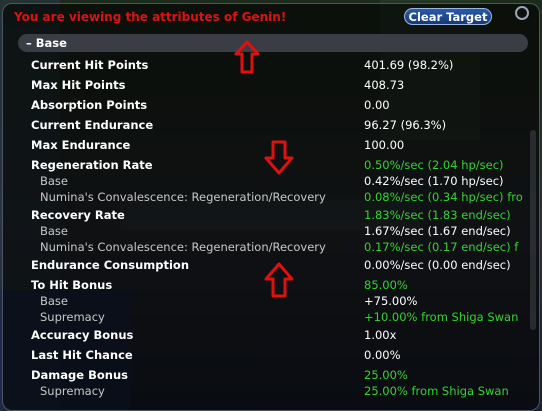 Image resolution: width=542 pixels, height=411 pixels. I want to click on attribute-value: 1.83%/sec (1.83 end/sec), so click(437, 215).